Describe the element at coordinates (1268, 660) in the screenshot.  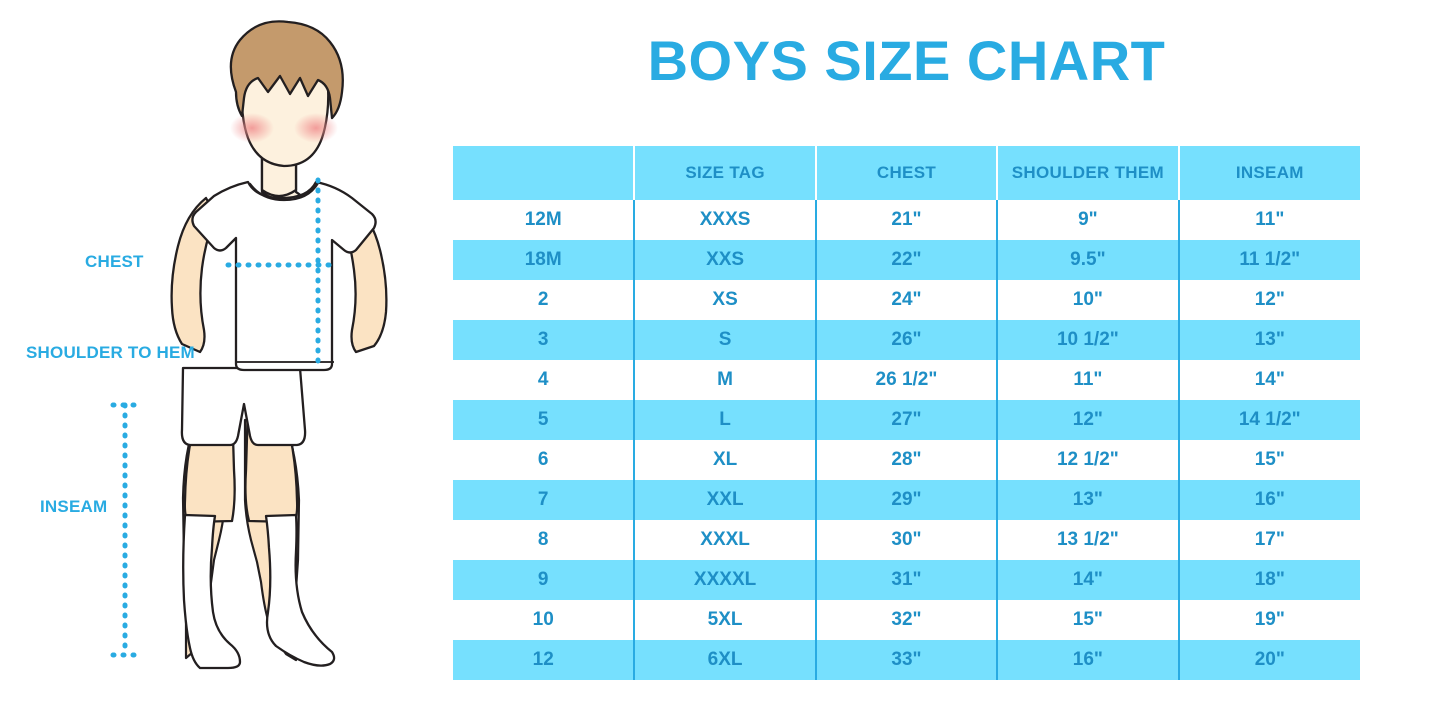
I see `table-cell: 20"` at that location.